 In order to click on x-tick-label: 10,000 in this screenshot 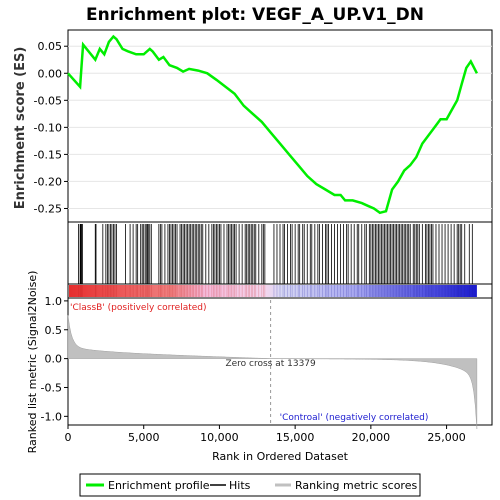, I will do `click(219, 437)`.